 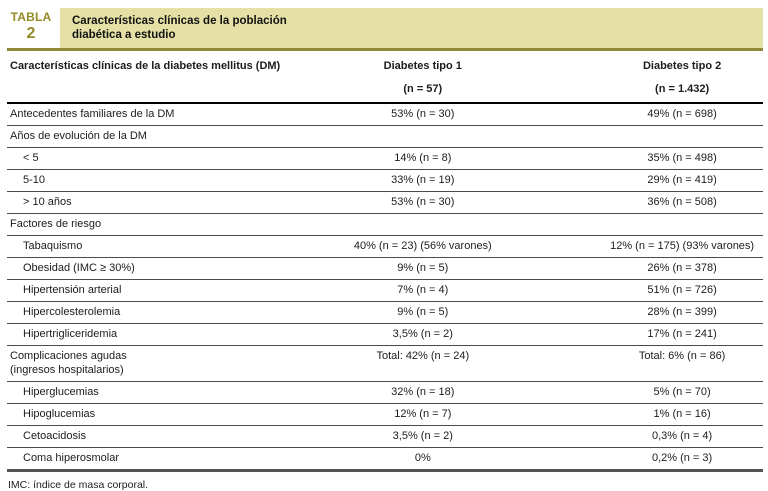 What do you see at coordinates (31, 33) in the screenshot?
I see `table-tag-number: 2` at bounding box center [31, 33].